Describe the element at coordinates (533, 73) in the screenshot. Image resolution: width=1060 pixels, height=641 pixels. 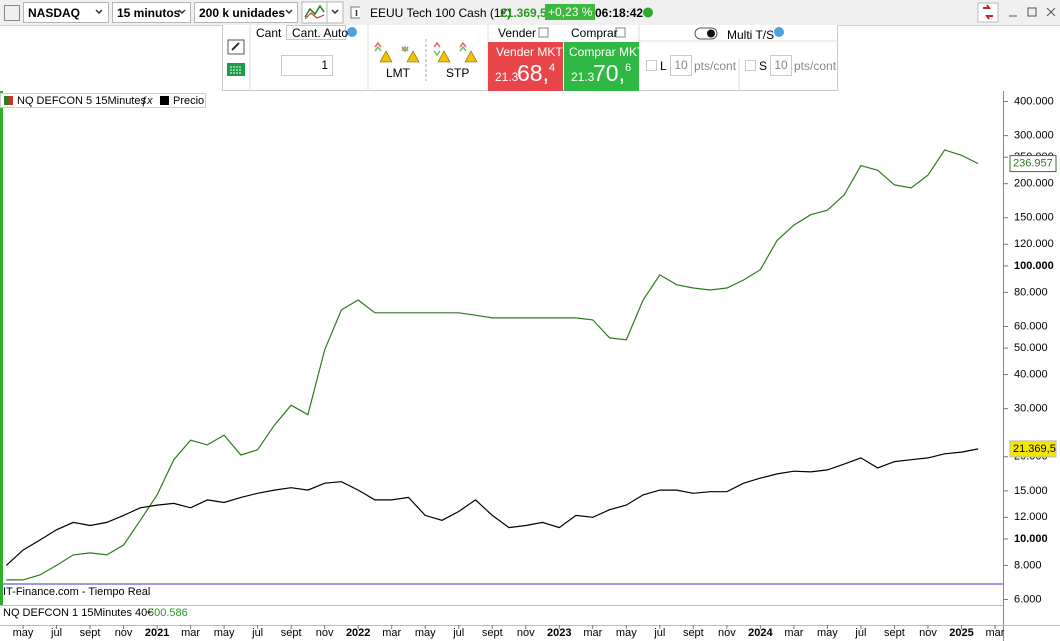
I see `sell-price-main: 68,` at that location.